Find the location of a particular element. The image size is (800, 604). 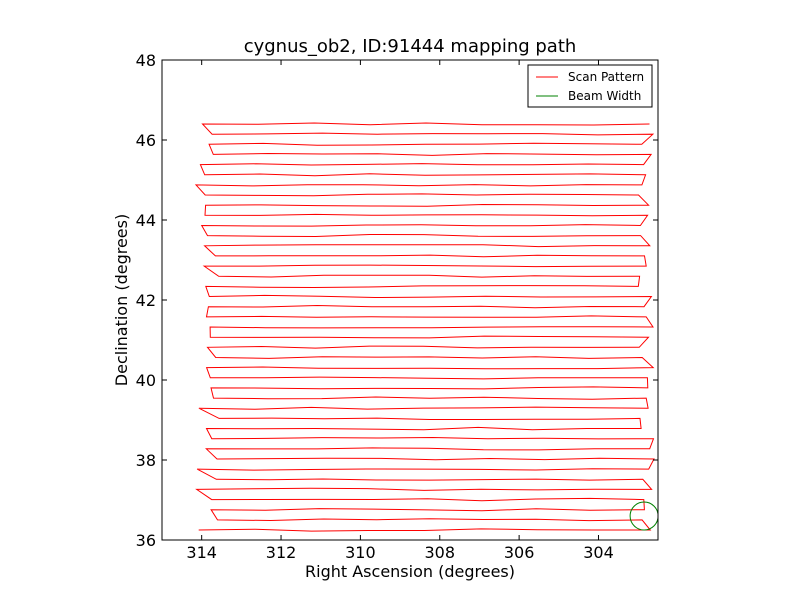

legend-beam-width-label: Beam Width is located at coordinates (604, 96).